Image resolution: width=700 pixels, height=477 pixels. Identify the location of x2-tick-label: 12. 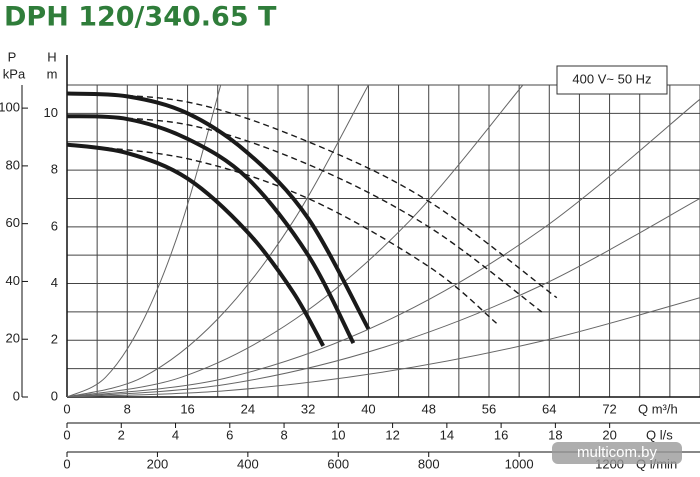
(392, 434).